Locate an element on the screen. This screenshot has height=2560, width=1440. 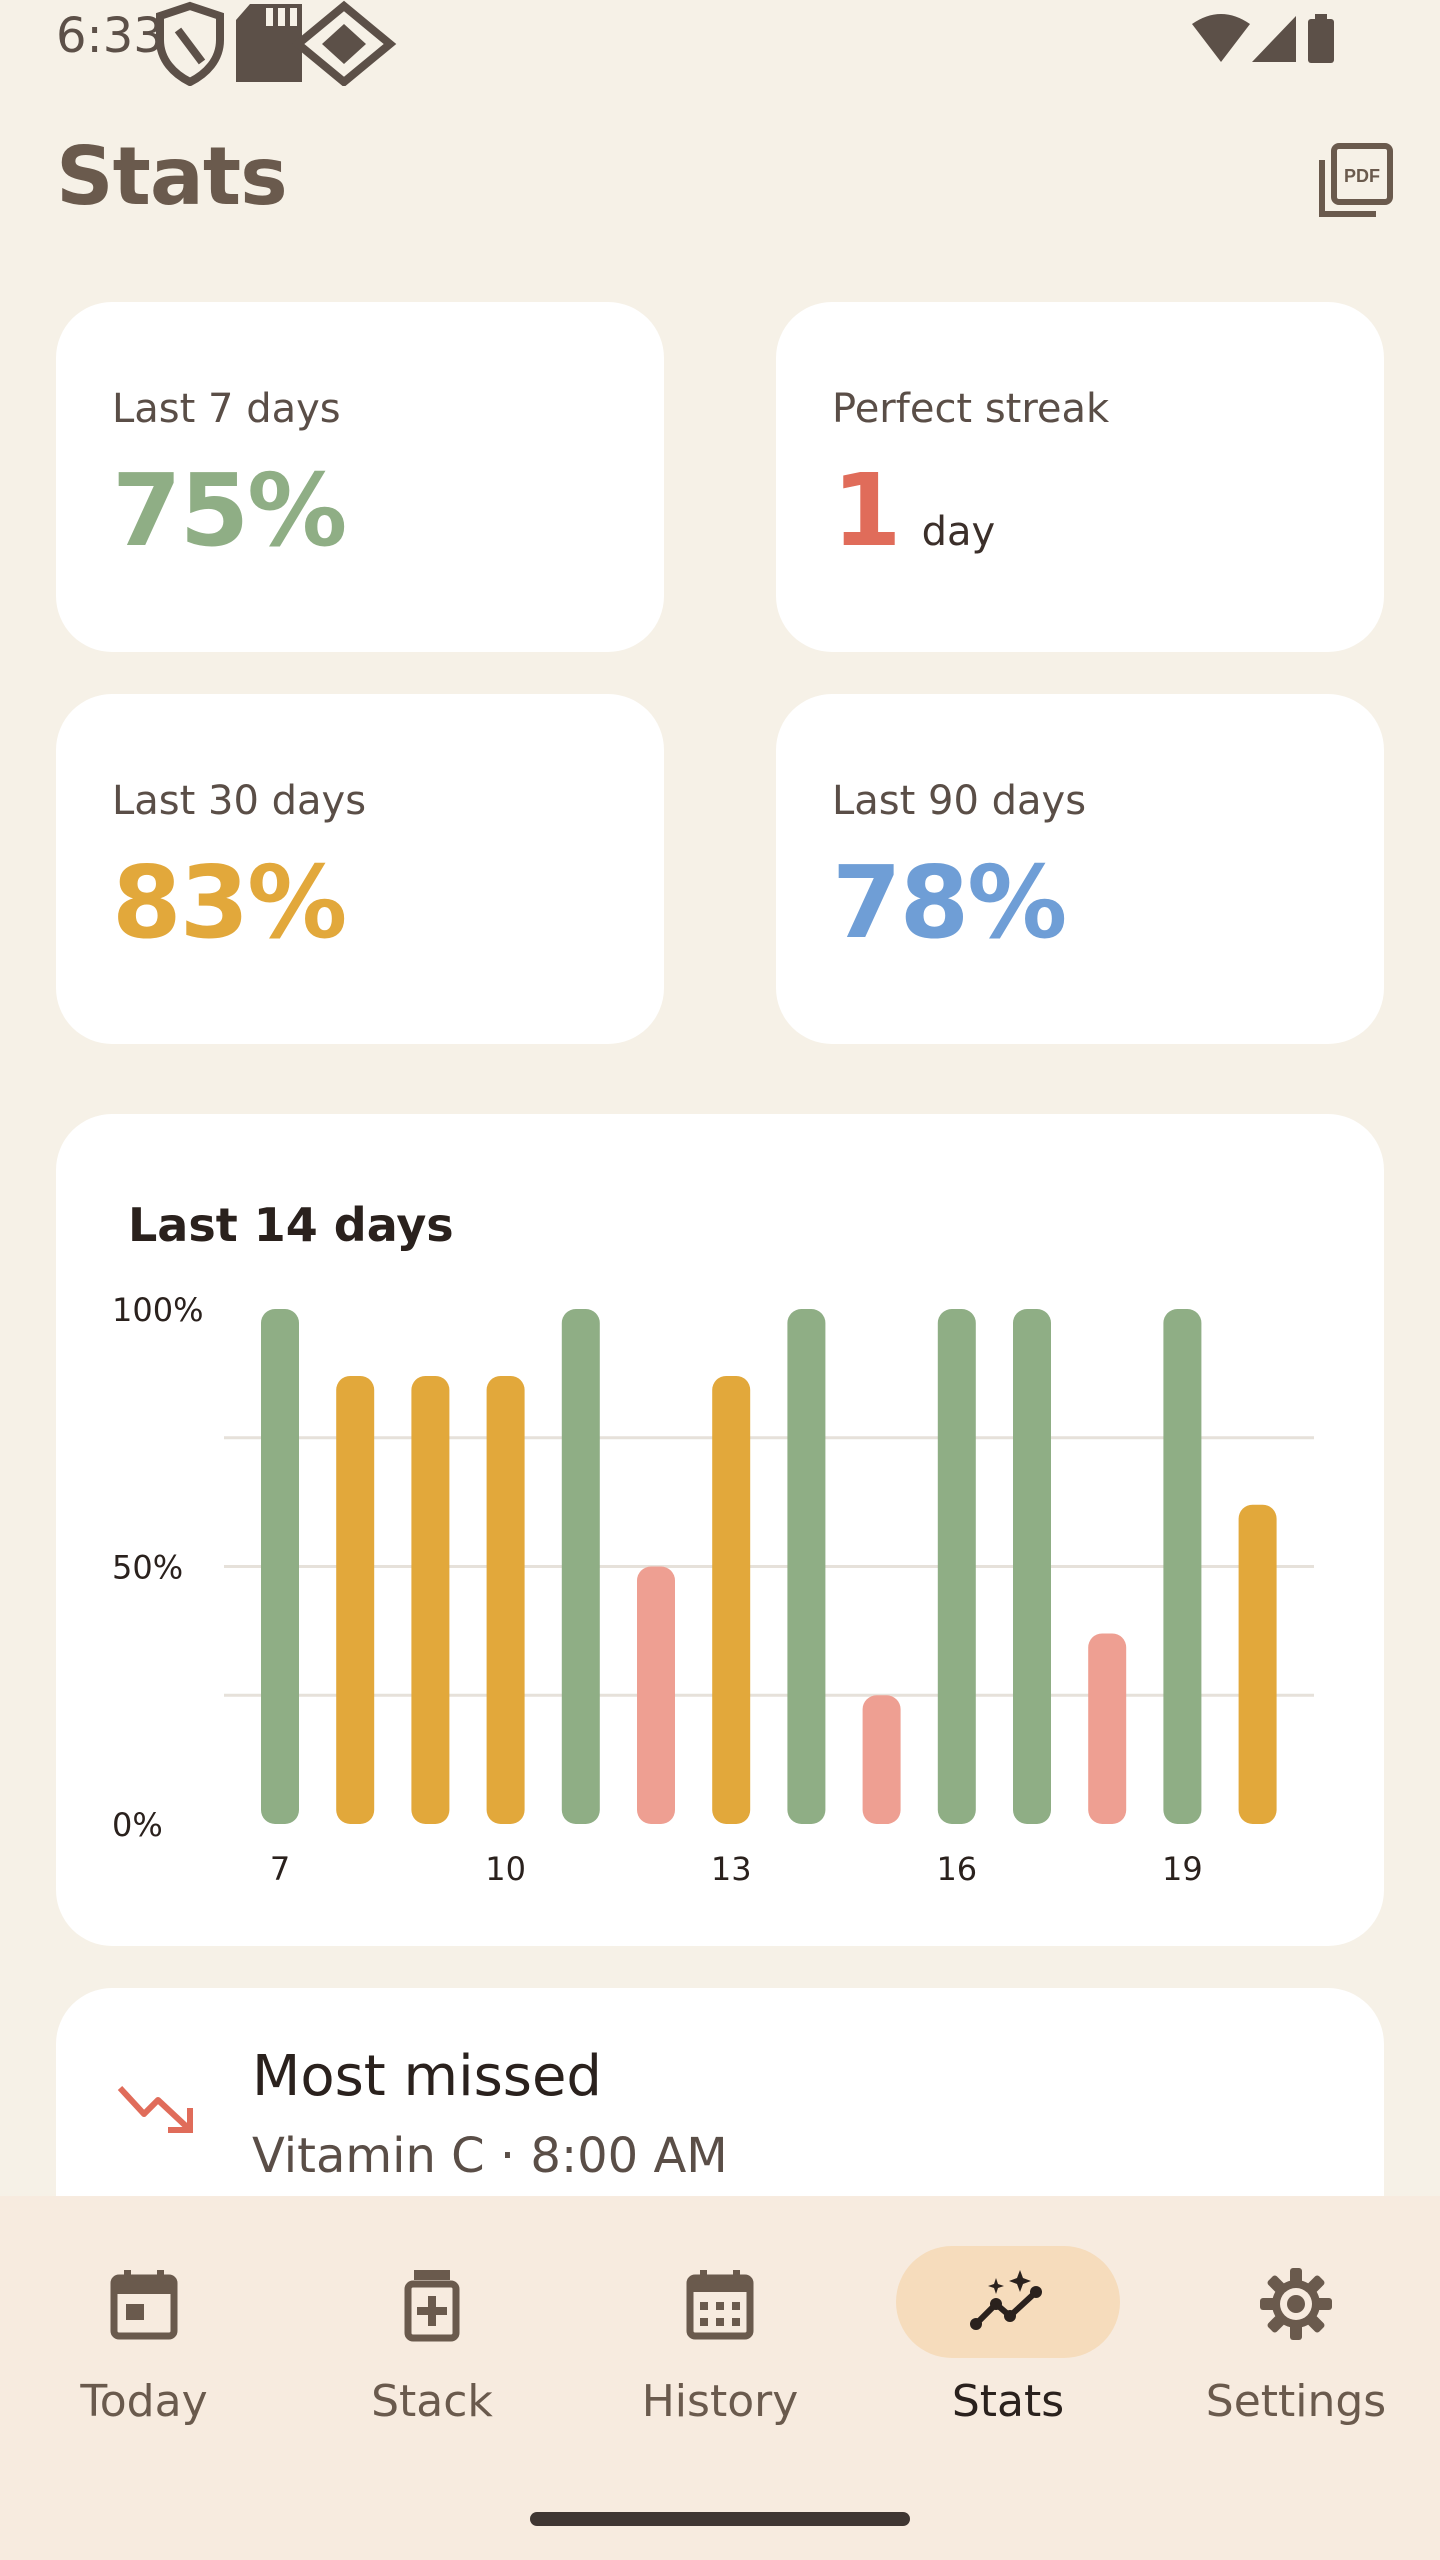
trending-down-icon is located at coordinates (155, 2109).